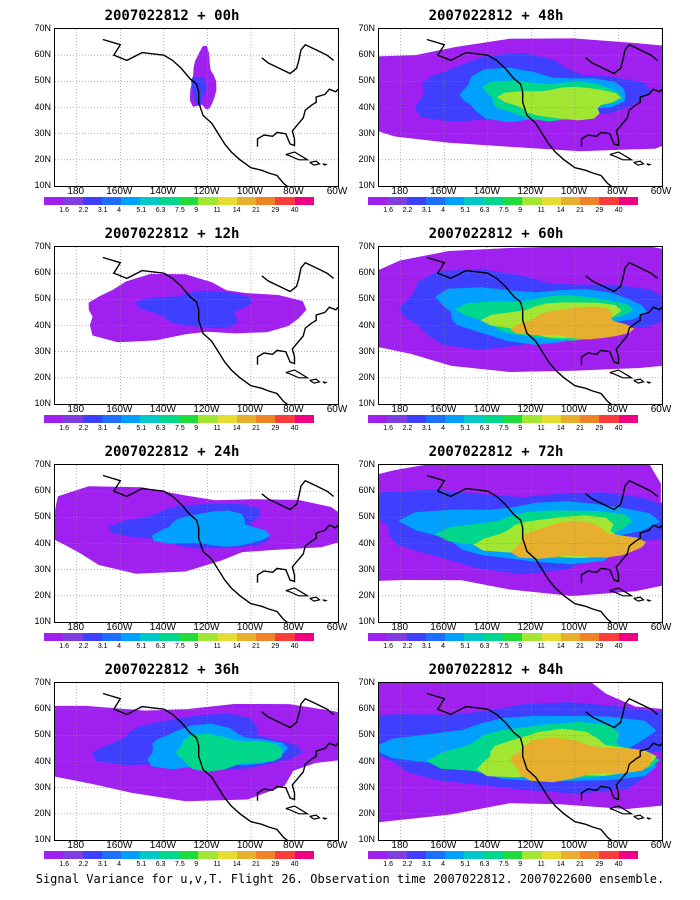 The width and height of the screenshot is (700, 900). What do you see at coordinates (275, 210) in the screenshot?
I see `colorbar-label: 29` at bounding box center [275, 210].